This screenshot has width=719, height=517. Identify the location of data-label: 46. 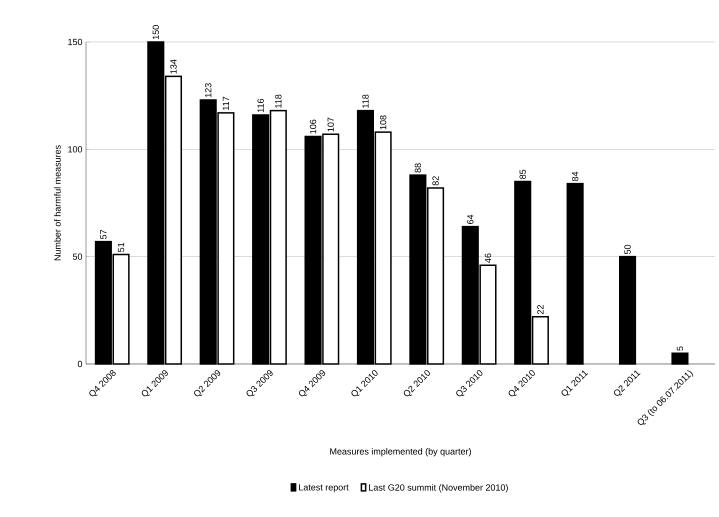
(488, 258).